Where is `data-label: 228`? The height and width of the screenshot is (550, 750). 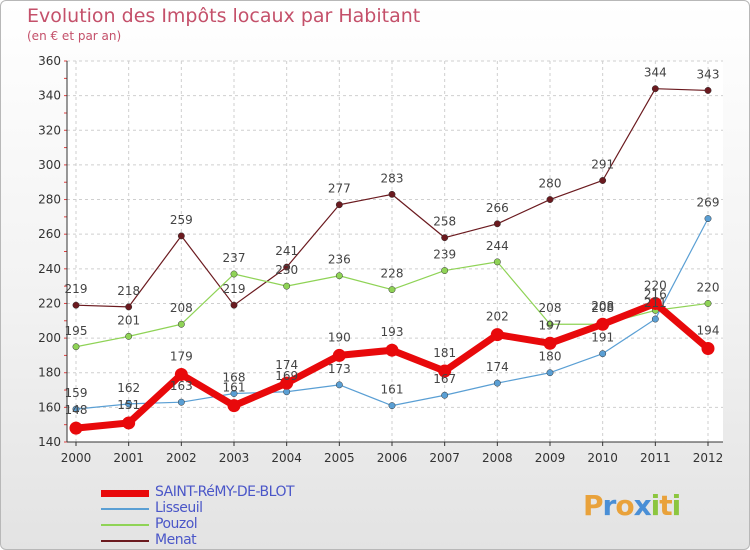 data-label: 228 is located at coordinates (392, 274).